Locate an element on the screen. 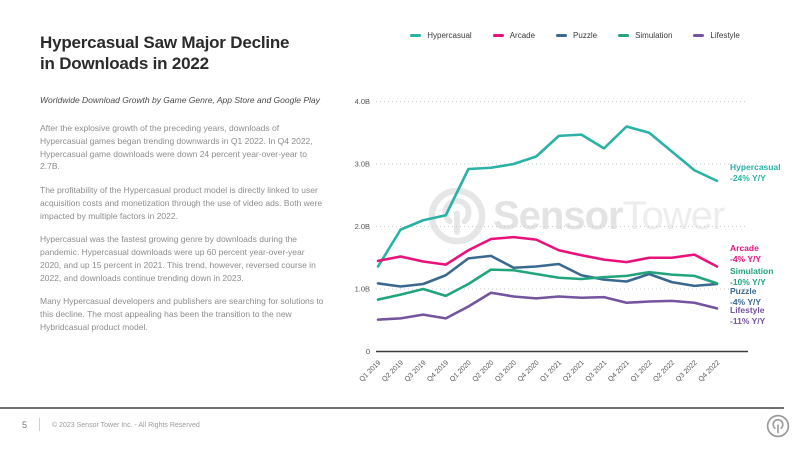 The height and width of the screenshot is (450, 800). legend-label: Hypercasual is located at coordinates (449, 35).